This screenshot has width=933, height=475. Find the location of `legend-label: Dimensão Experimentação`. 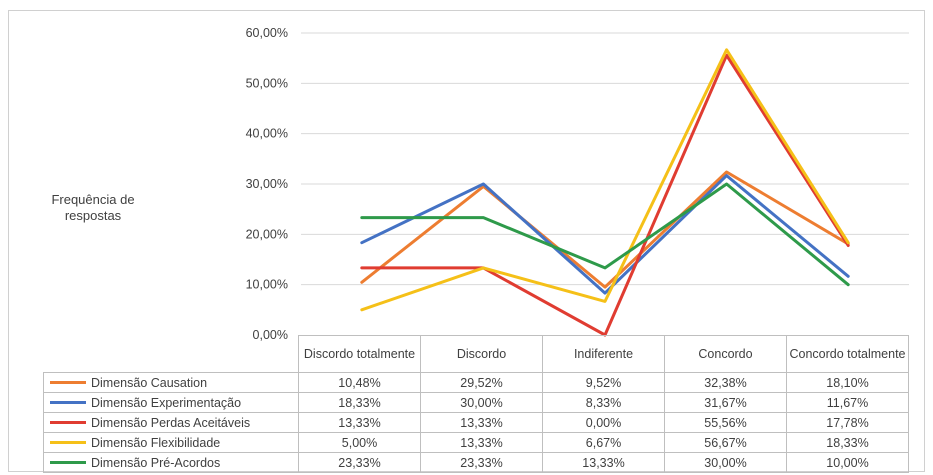

legend-label: Dimensão Experimentação is located at coordinates (166, 402).